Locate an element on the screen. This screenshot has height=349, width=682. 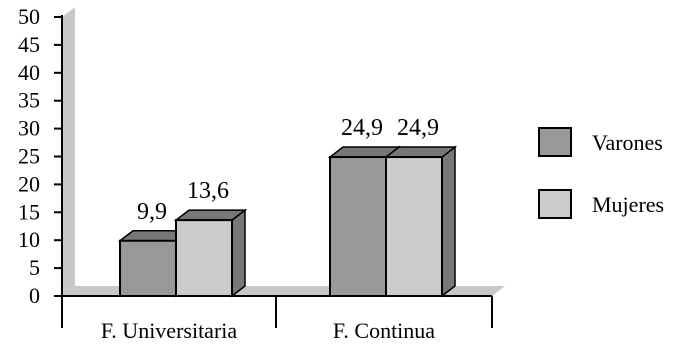
y-tick-label: 40 is located at coordinates (29, 72).